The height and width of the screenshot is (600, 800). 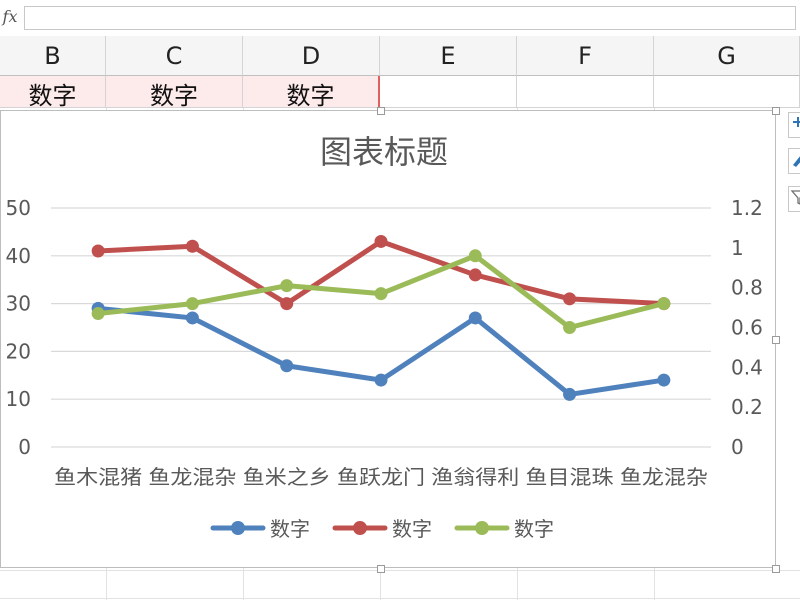 I want to click on x-category-label: 鱼跃龙门, so click(x=381, y=477).